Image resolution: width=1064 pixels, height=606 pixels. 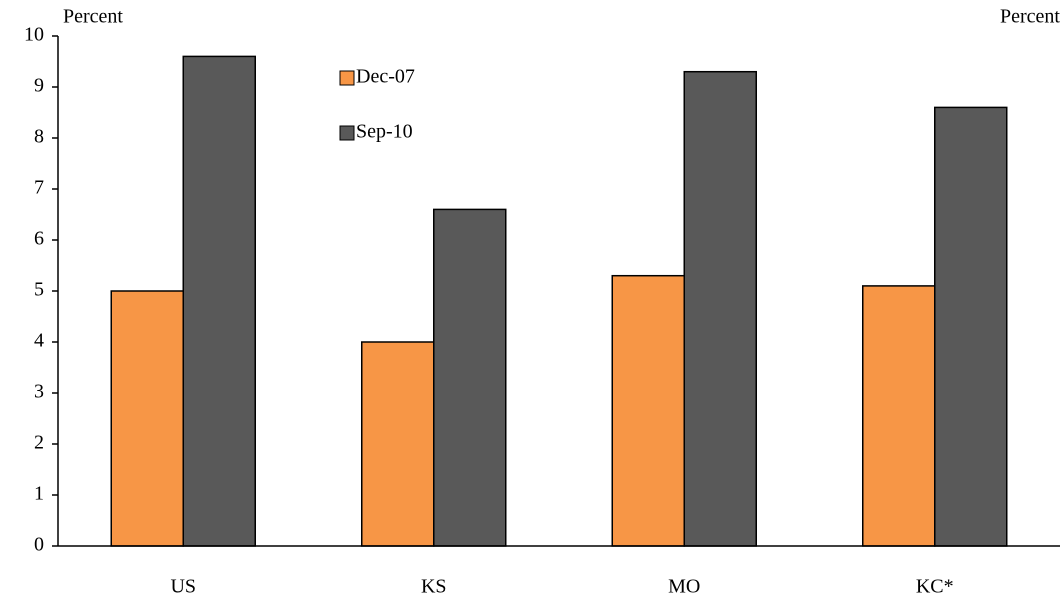 What do you see at coordinates (684, 587) in the screenshot?
I see `x-tick-label: MO` at bounding box center [684, 587].